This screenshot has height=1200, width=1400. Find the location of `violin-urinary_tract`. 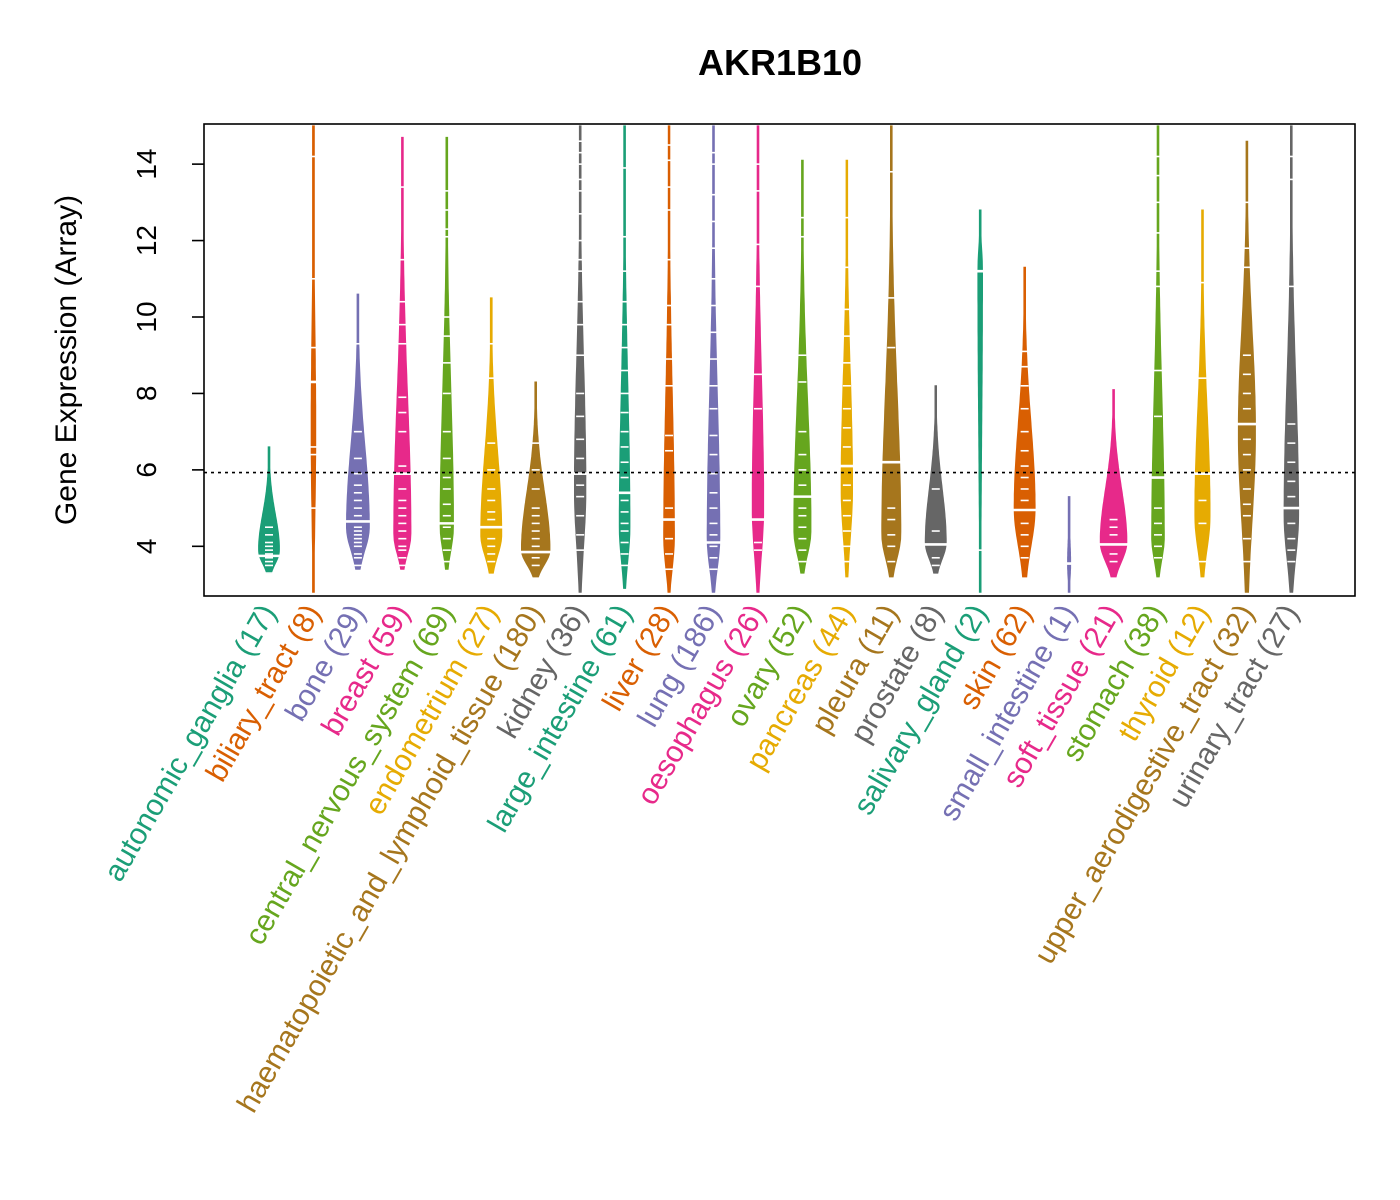

violin-urinary_tract is located at coordinates (1291, 359).